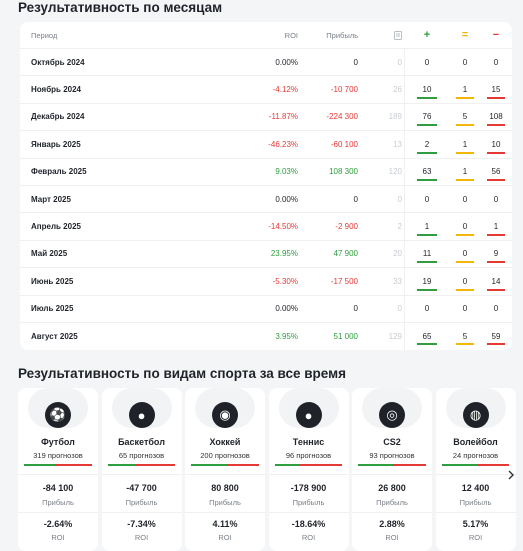 The width and height of the screenshot is (523, 551). I want to click on row-count: 20, so click(397, 254).